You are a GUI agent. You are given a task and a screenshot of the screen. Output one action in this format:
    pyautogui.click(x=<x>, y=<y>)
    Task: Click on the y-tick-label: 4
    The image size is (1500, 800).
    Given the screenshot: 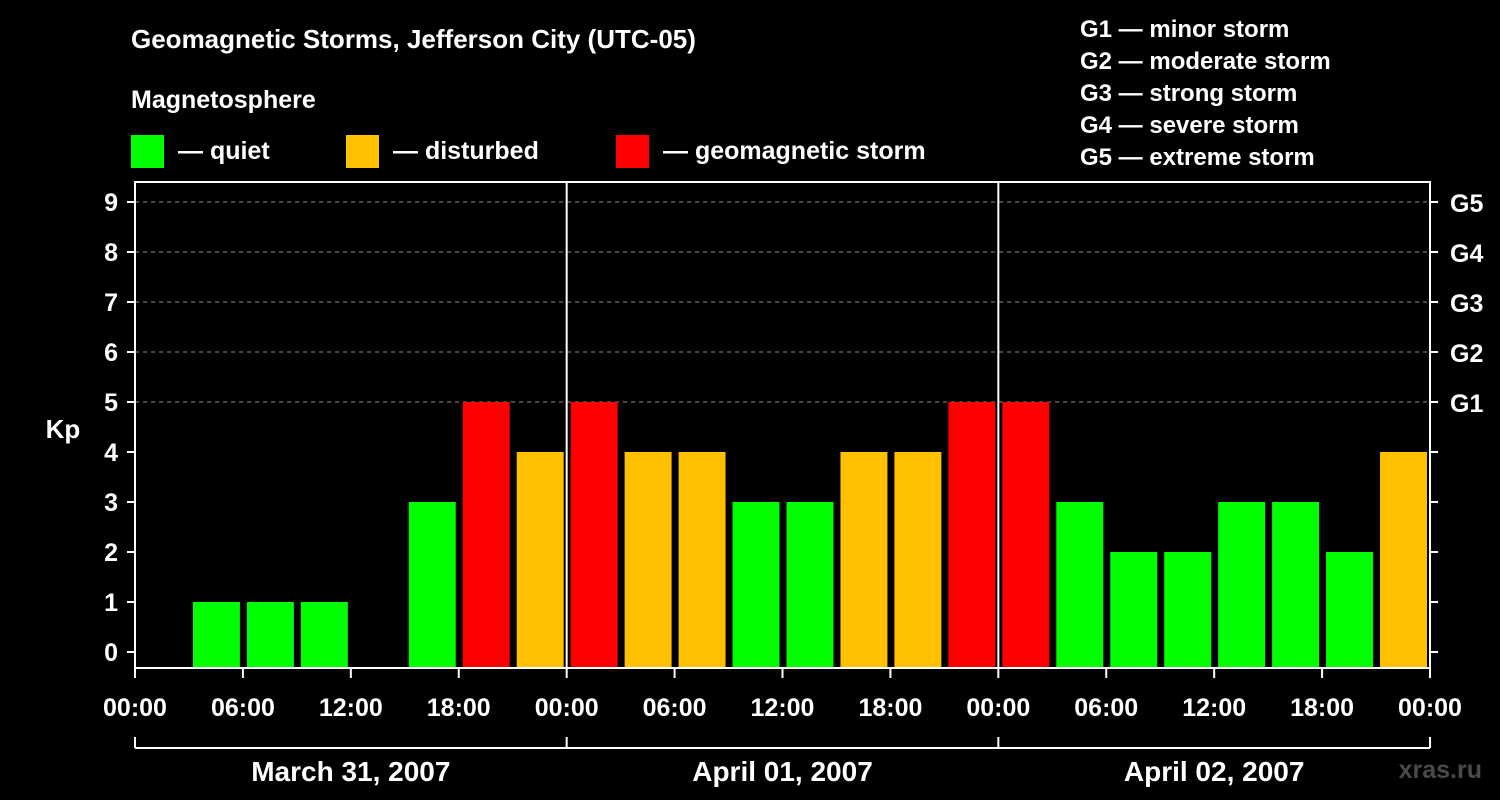 What is the action you would take?
    pyautogui.click(x=111, y=453)
    